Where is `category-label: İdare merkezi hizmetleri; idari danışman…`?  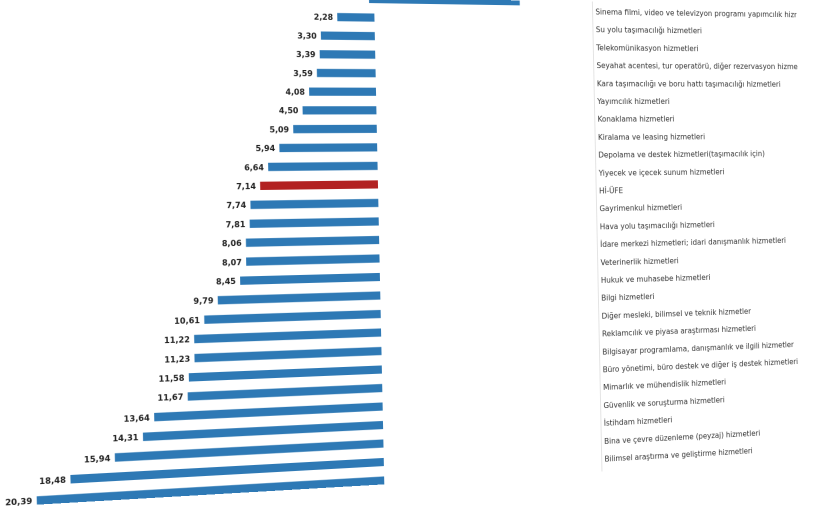 category-label: İdare merkezi hizmetleri; idari danışman… is located at coordinates (693, 242).